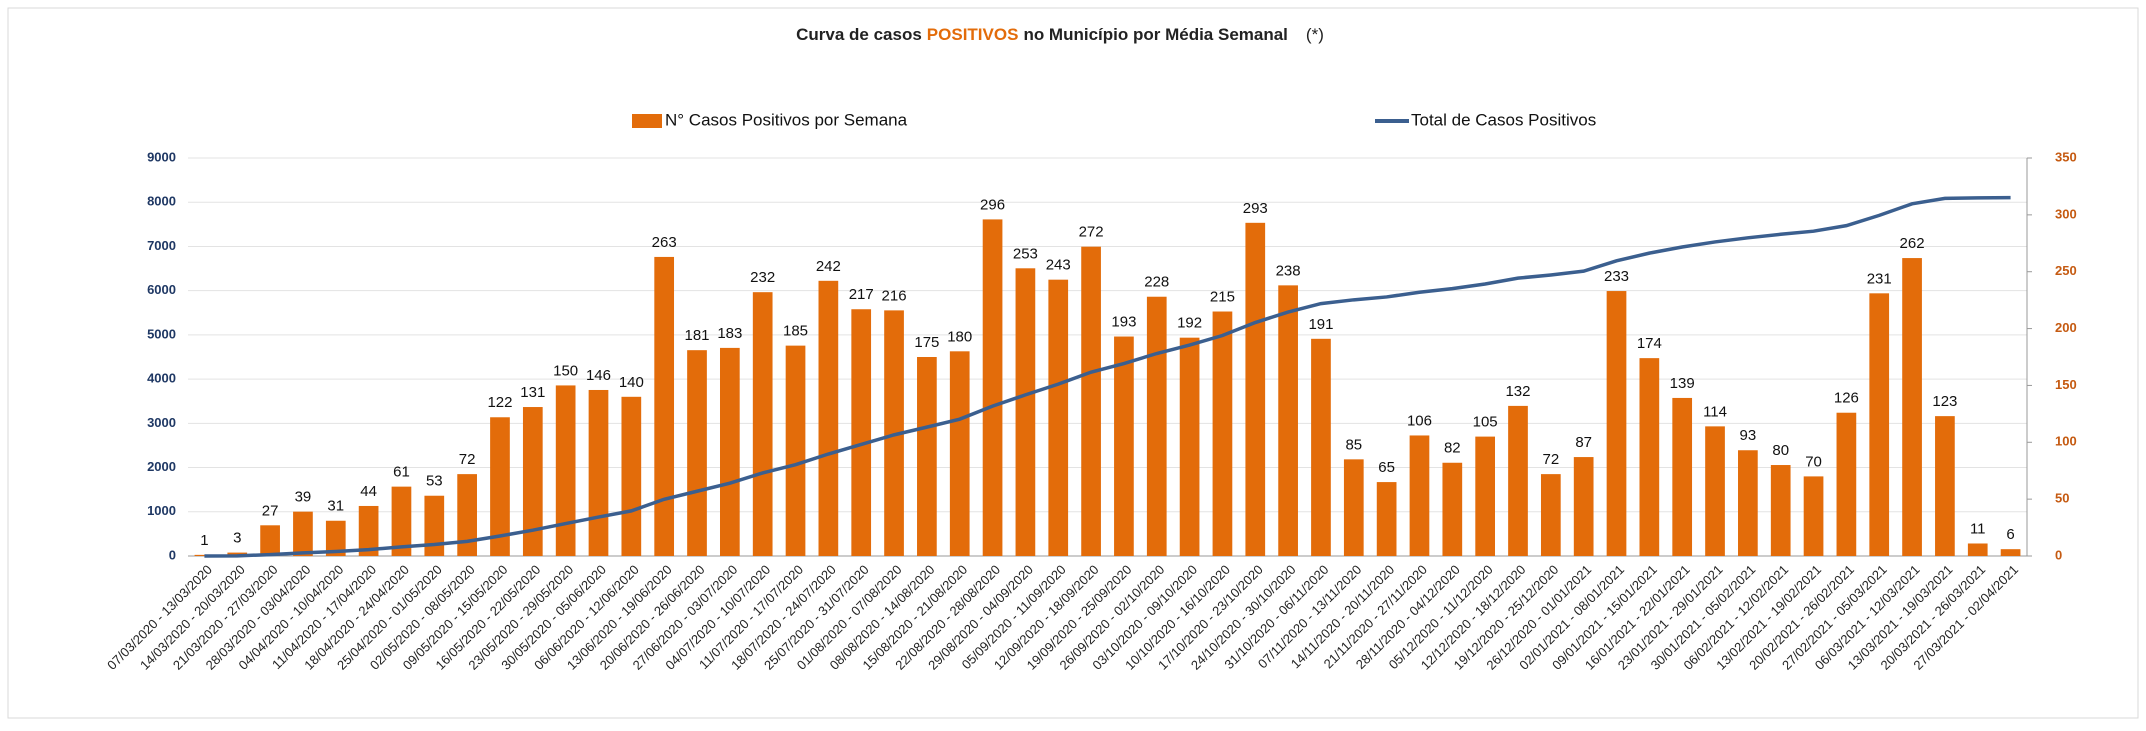  Describe the element at coordinates (204, 540) in the screenshot. I see `data-label: 1` at that location.